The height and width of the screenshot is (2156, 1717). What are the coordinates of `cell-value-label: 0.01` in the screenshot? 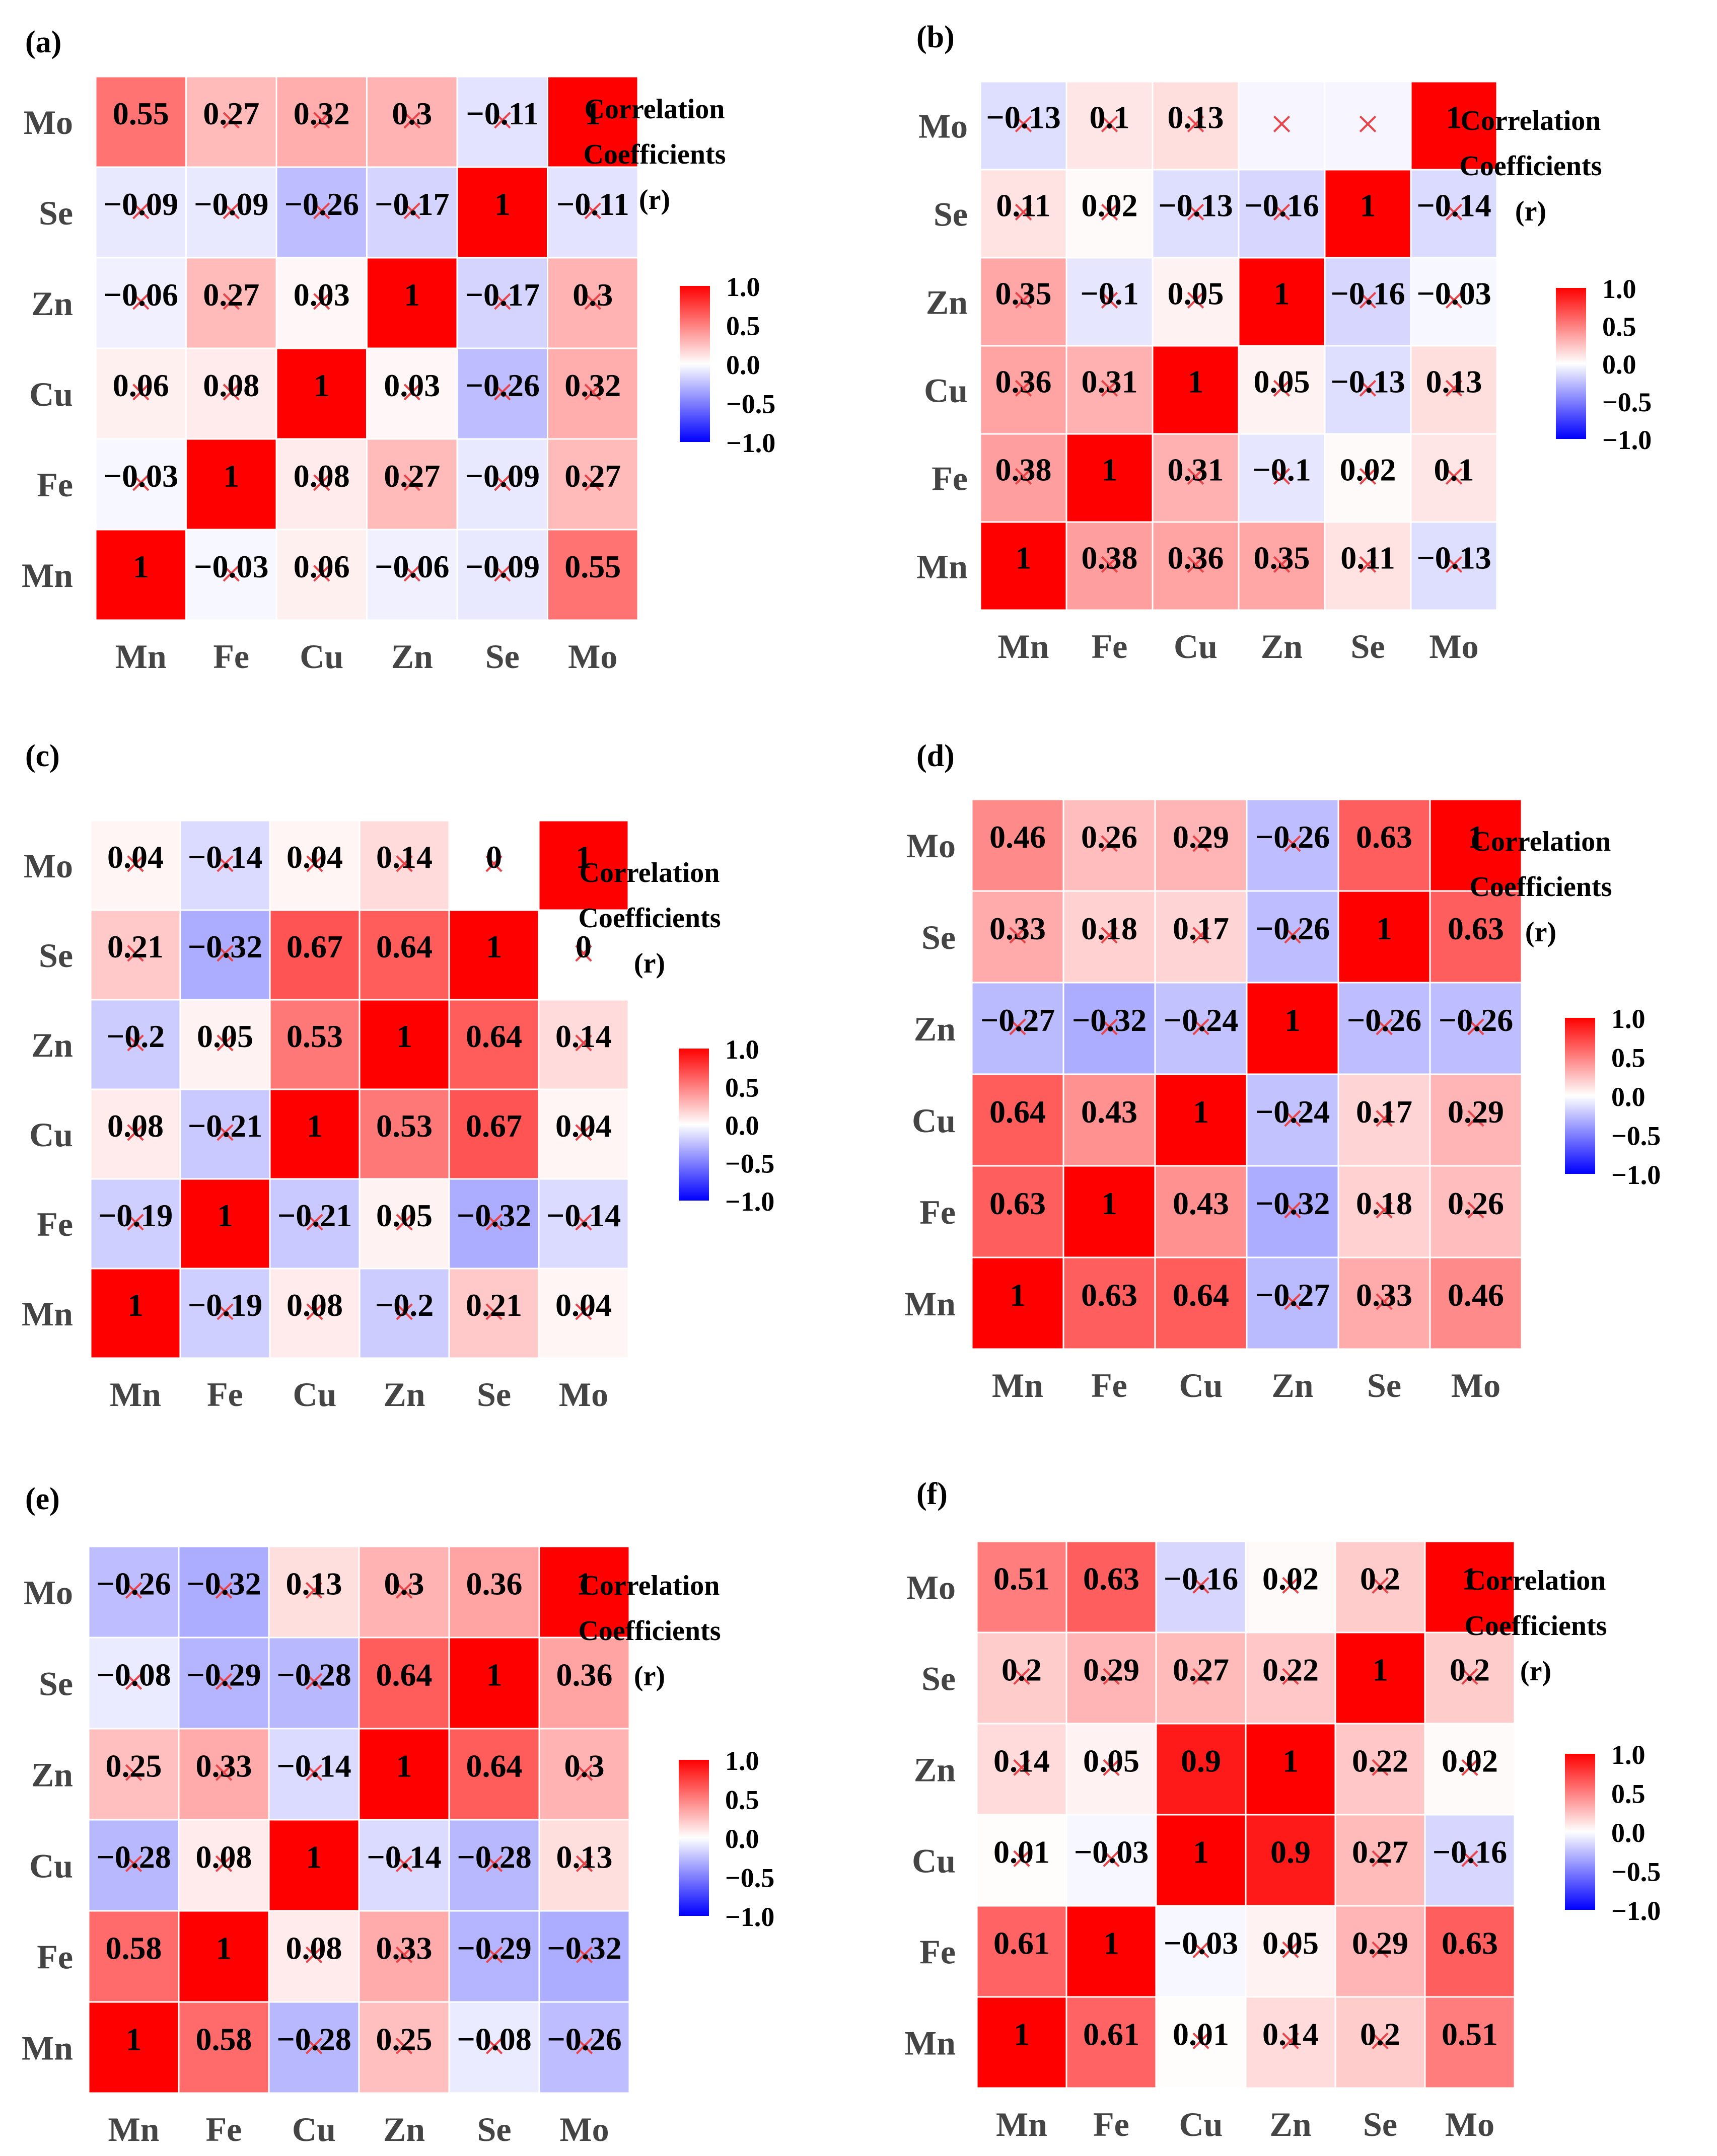 It's located at (1201, 2034).